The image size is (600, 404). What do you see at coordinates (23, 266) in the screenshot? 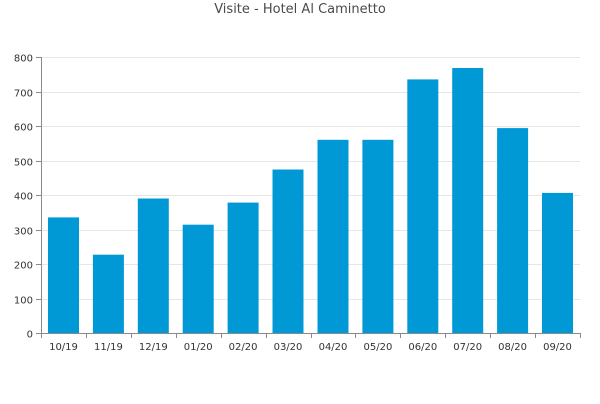
I see `y-tick-label: 200` at bounding box center [23, 266].